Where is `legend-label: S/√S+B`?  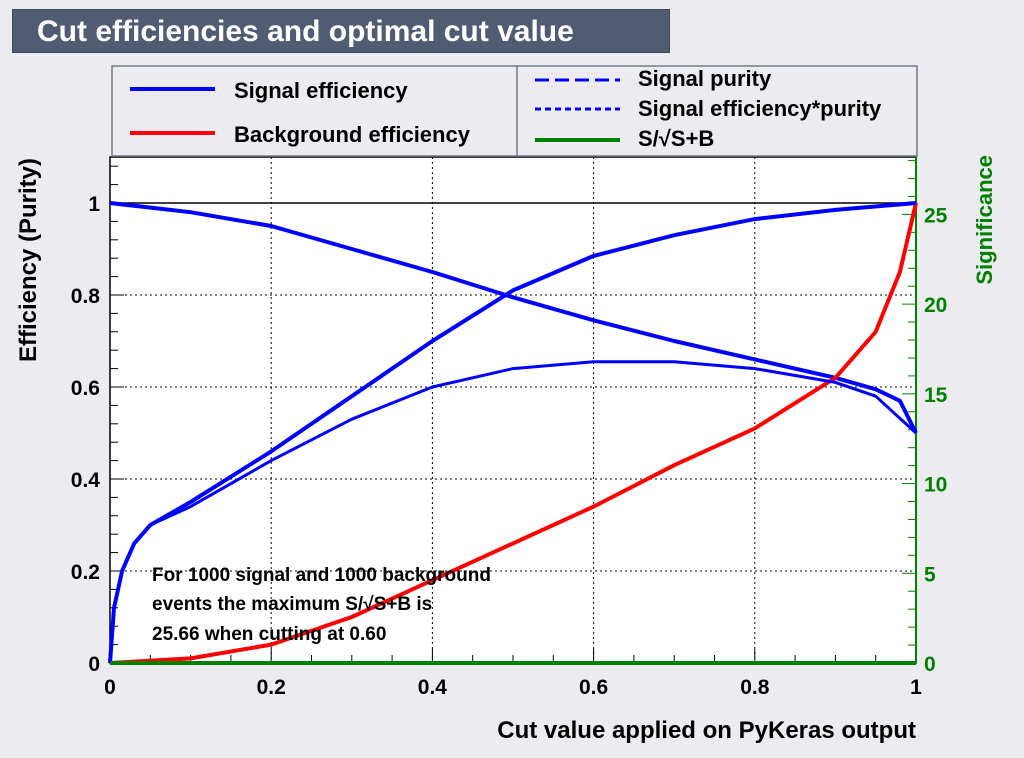 legend-label: S/√S+B is located at coordinates (676, 138).